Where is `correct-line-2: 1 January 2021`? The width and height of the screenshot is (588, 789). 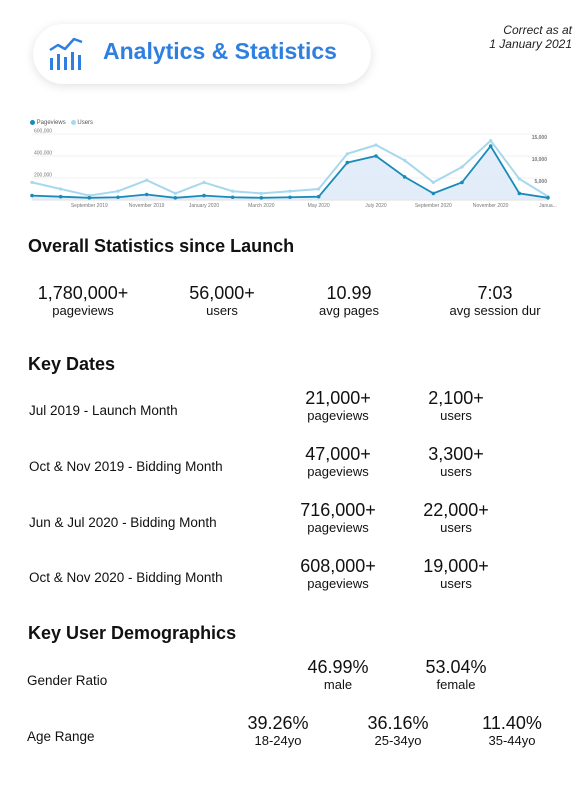 correct-line-2: 1 January 2021 is located at coordinates (530, 44).